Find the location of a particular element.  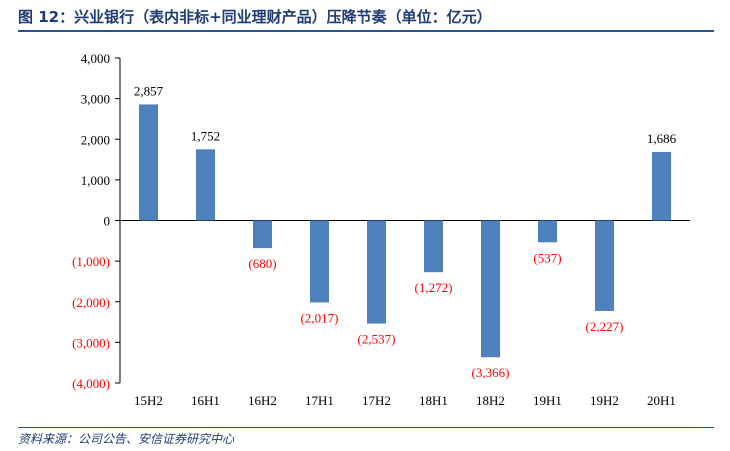

data-label: 1,686 is located at coordinates (662, 138).